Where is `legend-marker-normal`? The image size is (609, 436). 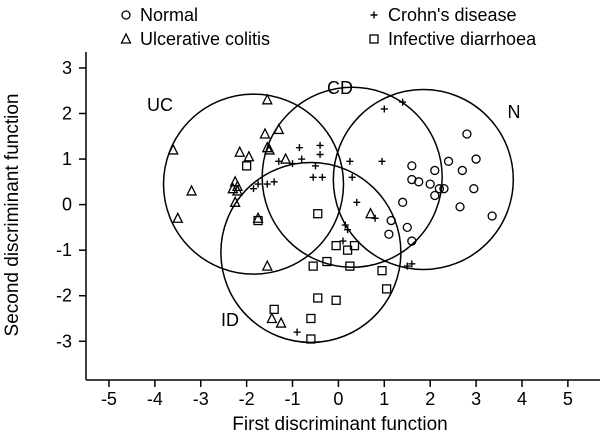 legend-marker-normal is located at coordinates (126, 15).